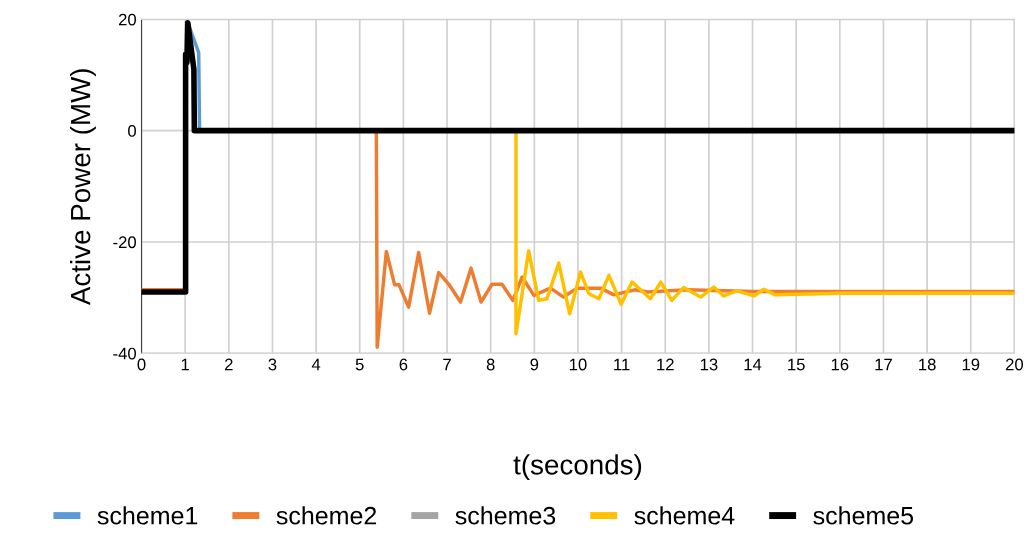  What do you see at coordinates (971, 364) in the screenshot?
I see `x-tick-label: 19` at bounding box center [971, 364].